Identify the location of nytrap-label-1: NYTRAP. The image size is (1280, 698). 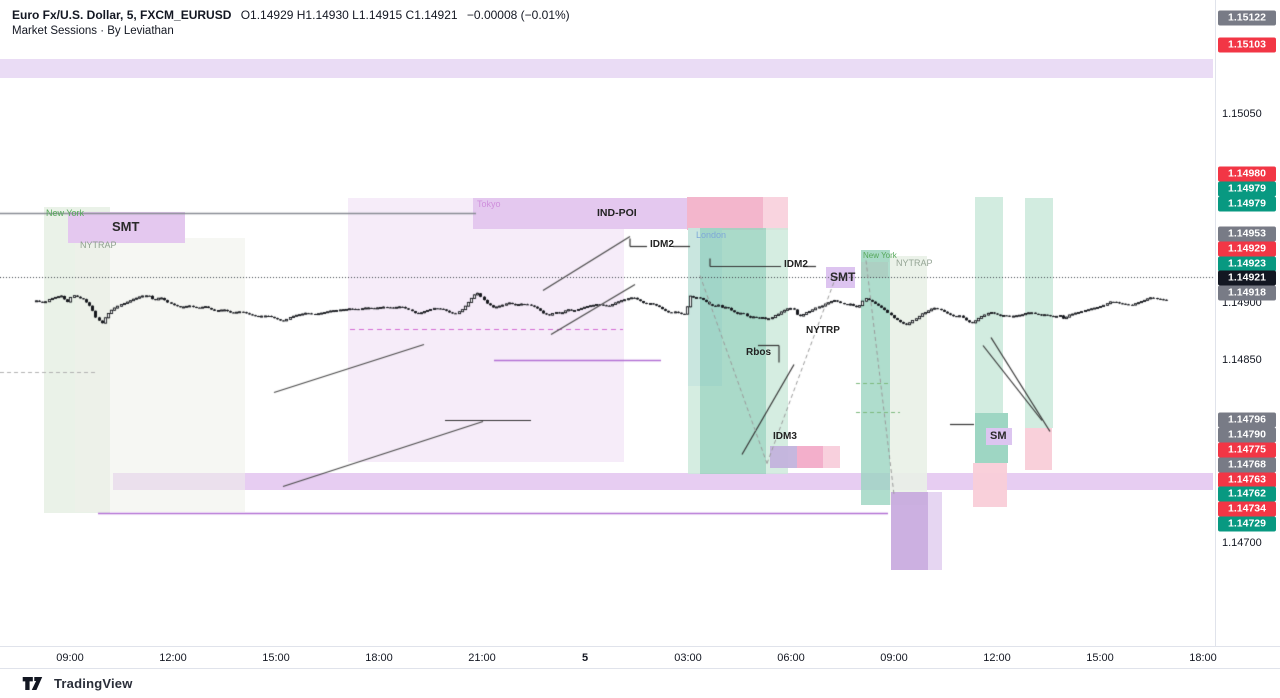
(98, 245).